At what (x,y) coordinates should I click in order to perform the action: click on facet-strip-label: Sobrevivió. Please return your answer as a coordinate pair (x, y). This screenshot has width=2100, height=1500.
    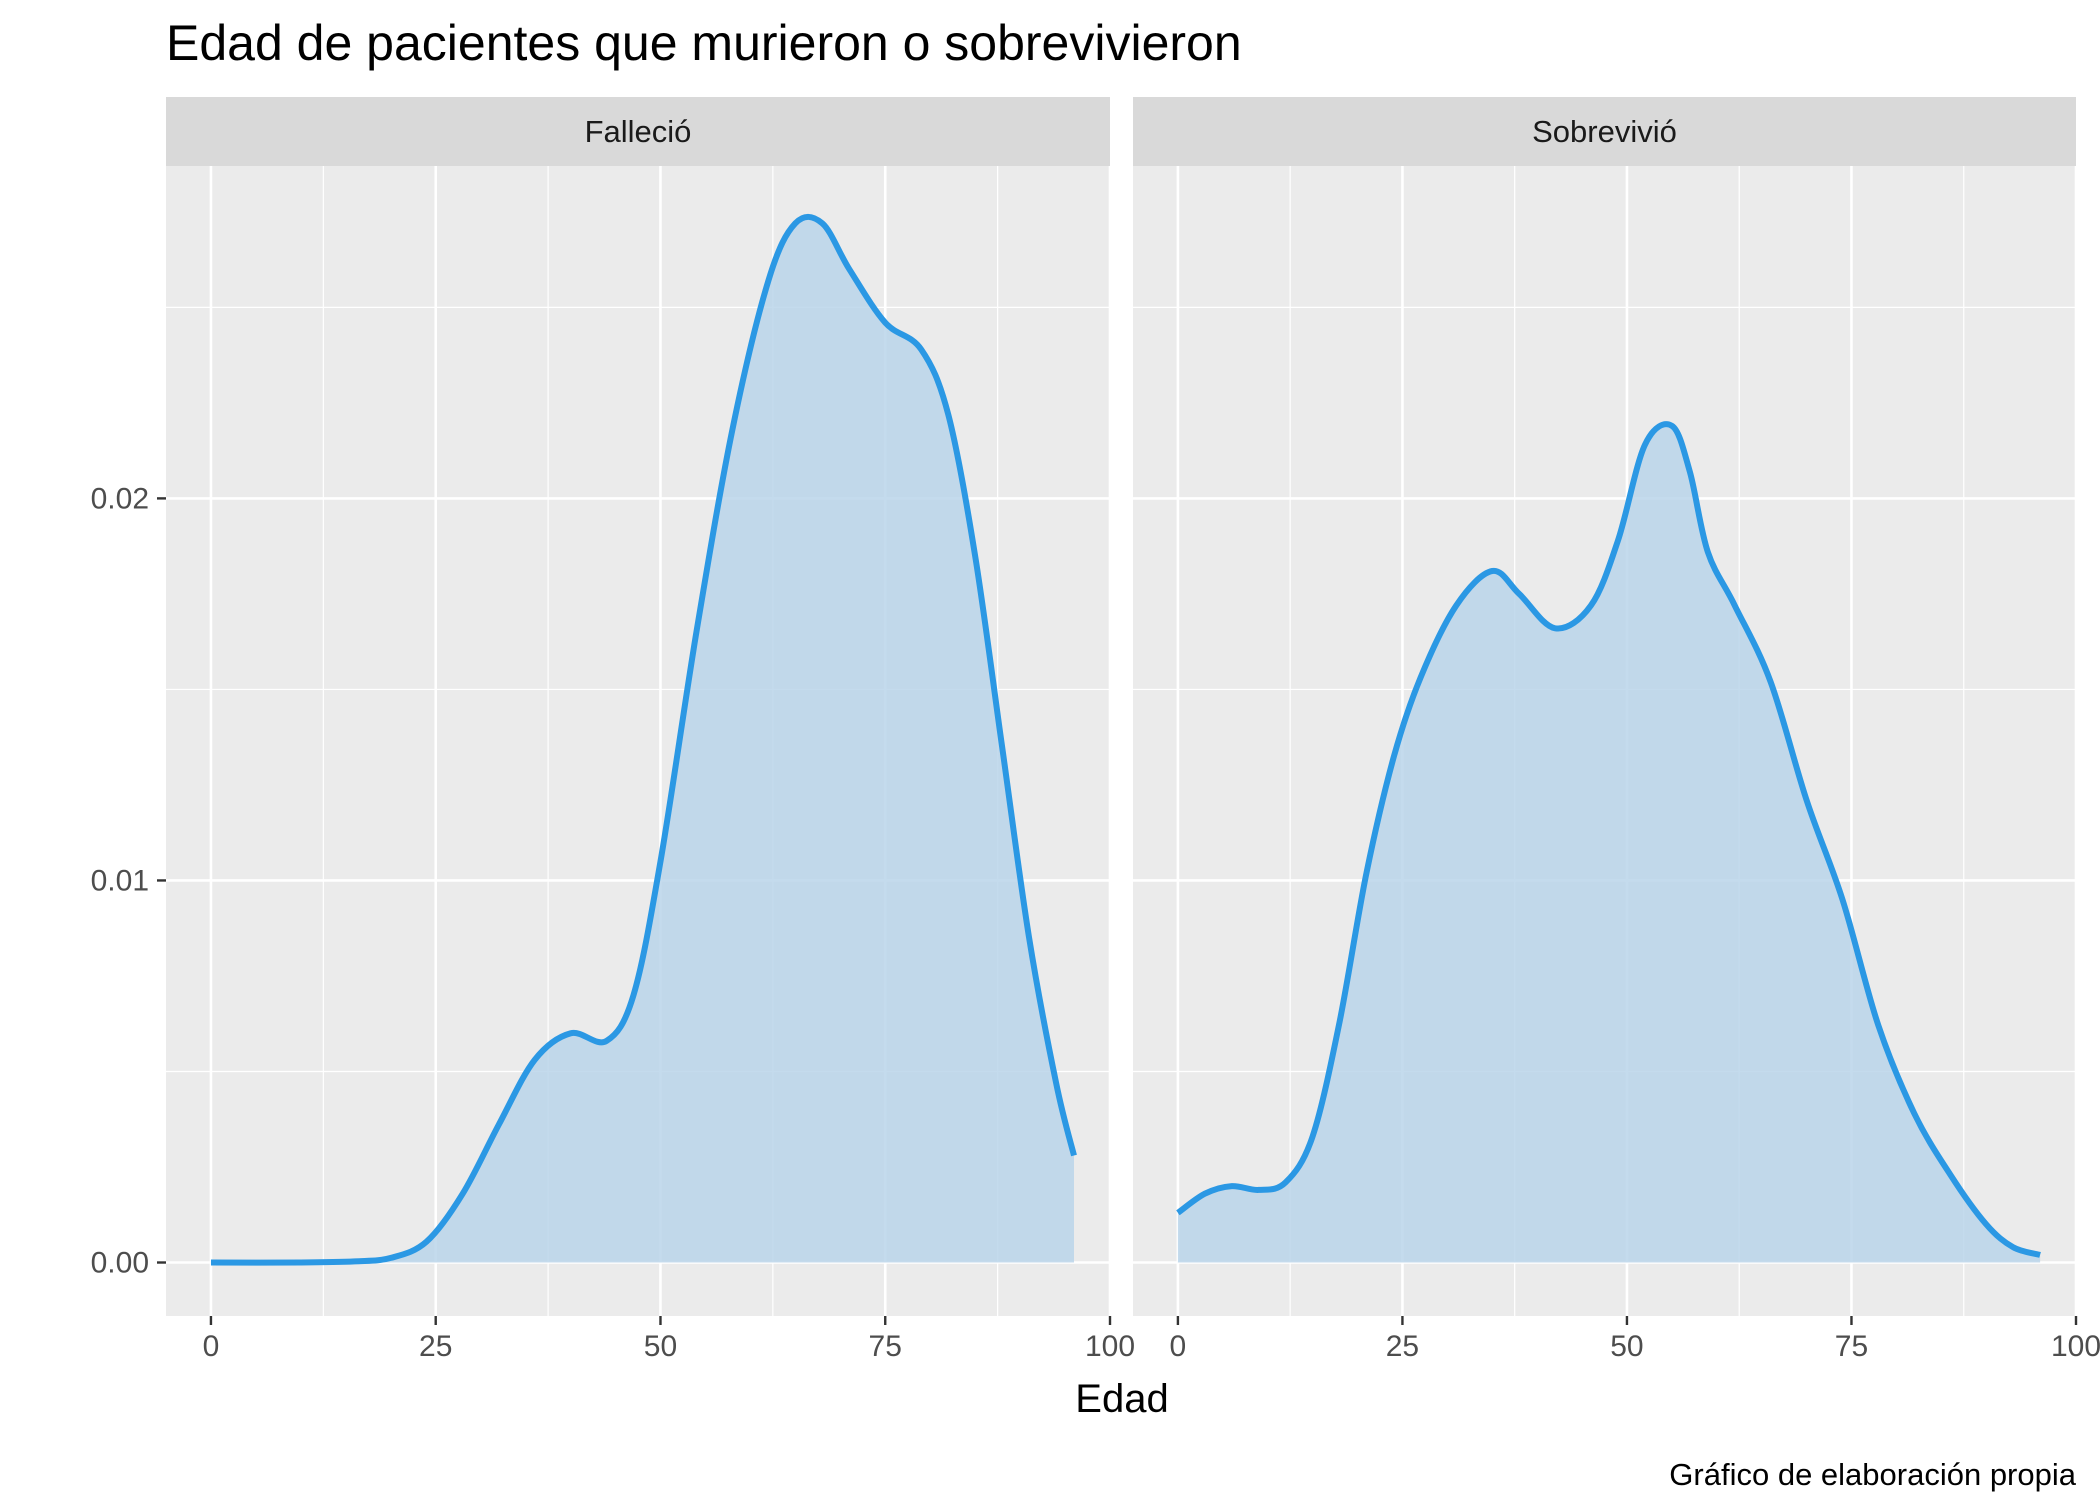
    Looking at the image, I should click on (1604, 131).